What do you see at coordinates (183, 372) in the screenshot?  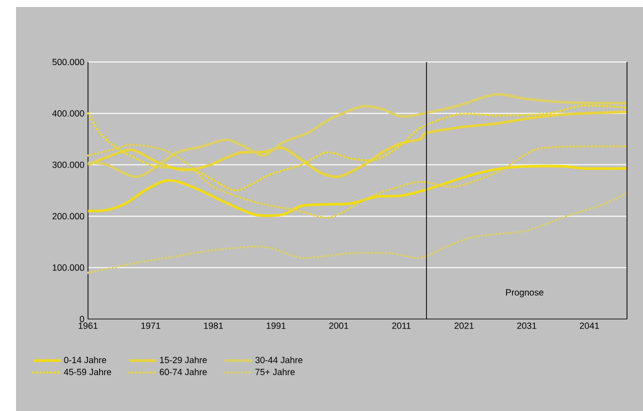 I see `legend-label: 60-74 Jahre` at bounding box center [183, 372].